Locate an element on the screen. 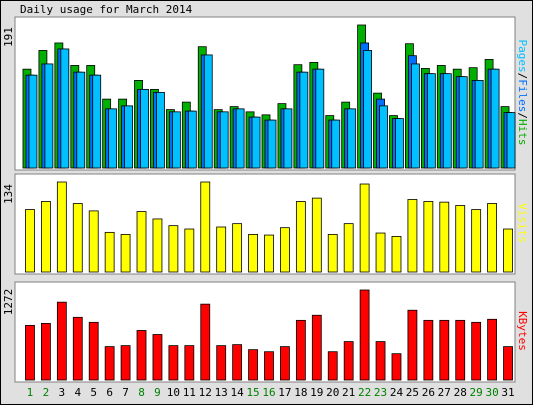 This screenshot has height=409, width=533. x-tick-label: 4 is located at coordinates (77, 392).